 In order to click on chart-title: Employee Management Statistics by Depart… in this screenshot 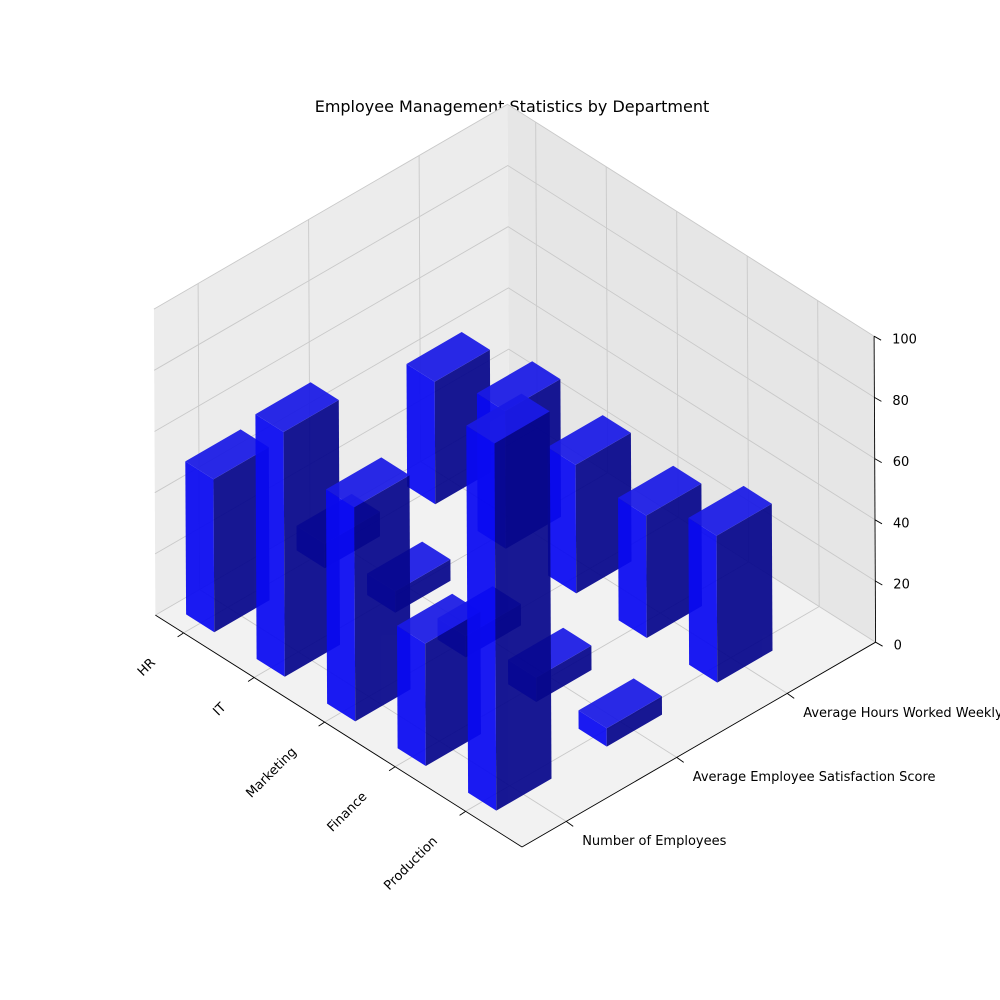, I will do `click(512, 106)`.